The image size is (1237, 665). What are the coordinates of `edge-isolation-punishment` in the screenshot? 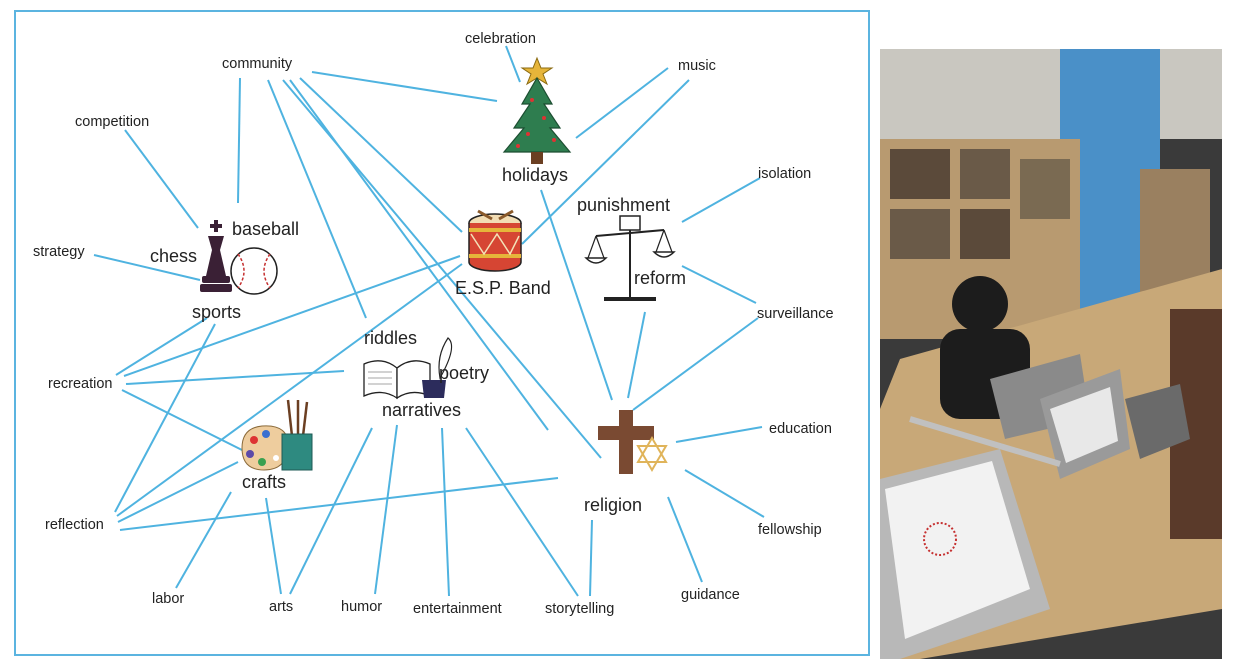 It's located at (721, 200).